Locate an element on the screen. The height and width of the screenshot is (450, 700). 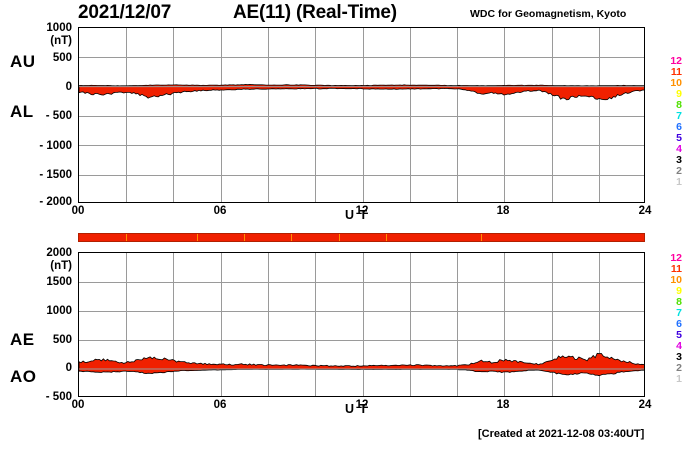
x-tick-bot-1: 06 is located at coordinates (220, 405).